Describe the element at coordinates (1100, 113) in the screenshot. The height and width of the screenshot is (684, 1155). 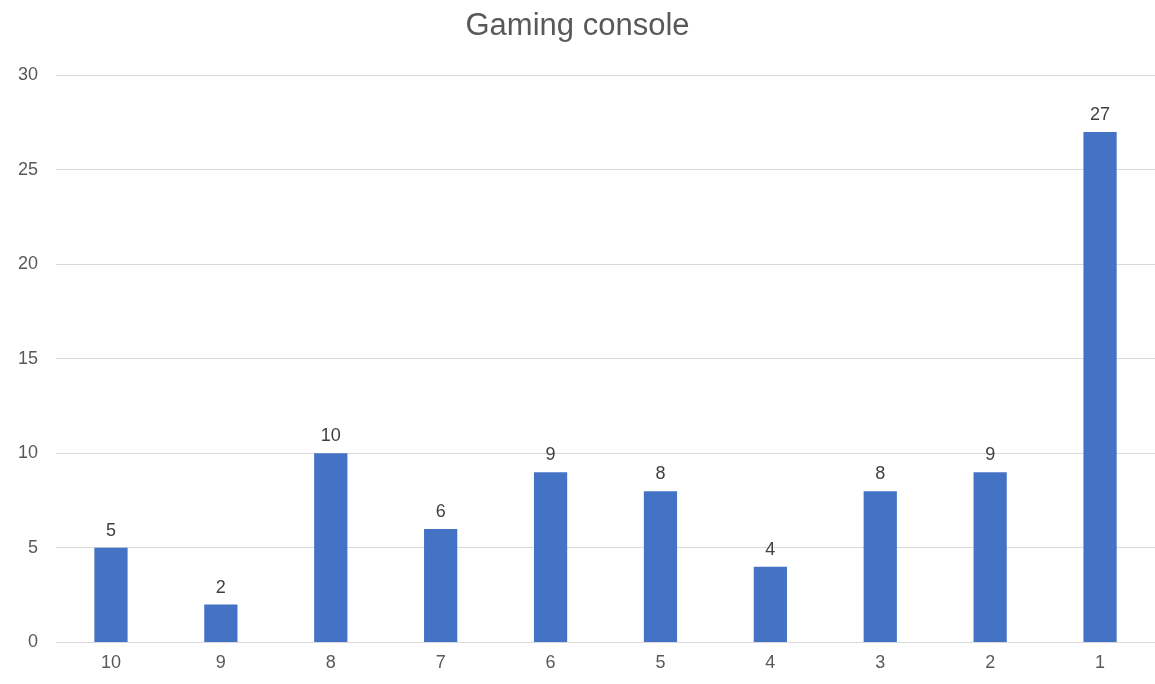
I see `data-label: 27` at that location.